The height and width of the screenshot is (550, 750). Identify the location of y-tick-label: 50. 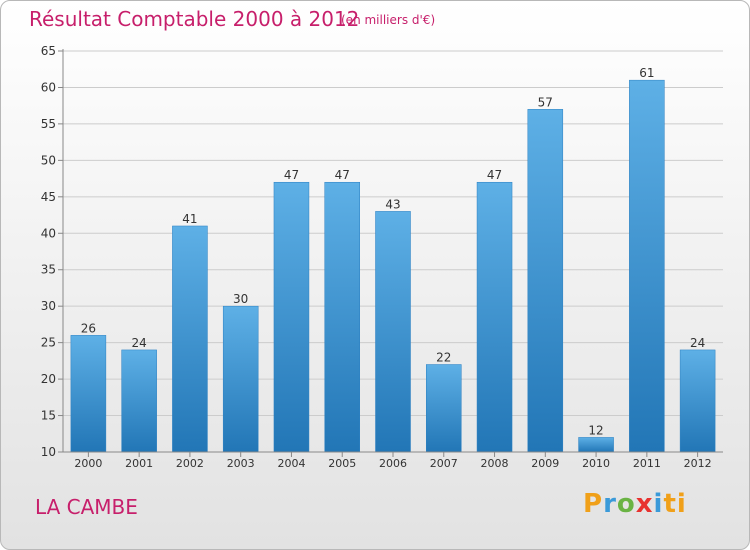
(48, 160).